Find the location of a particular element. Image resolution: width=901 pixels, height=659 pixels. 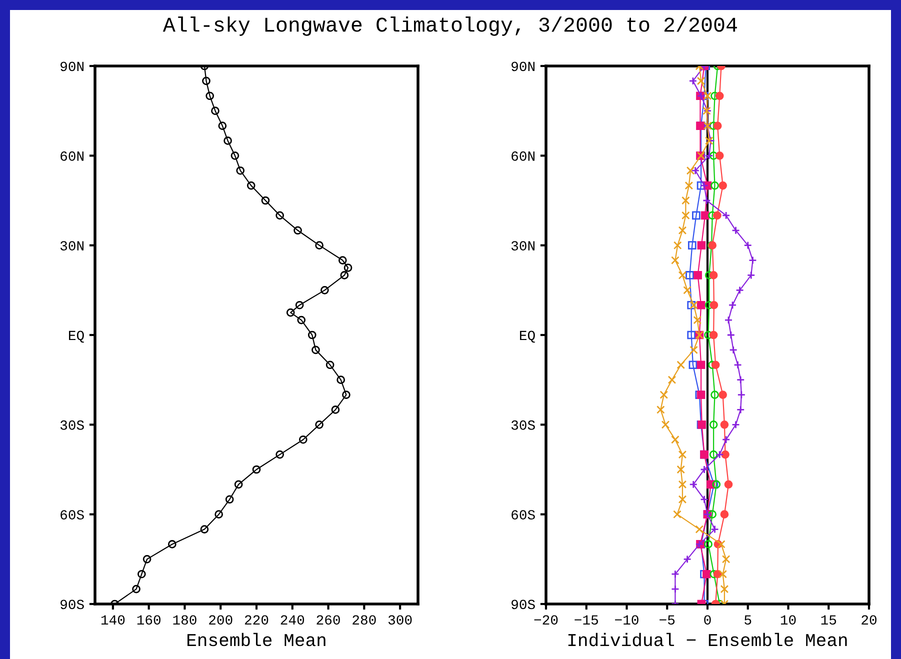

x-tick-label: 280 is located at coordinates (364, 620).